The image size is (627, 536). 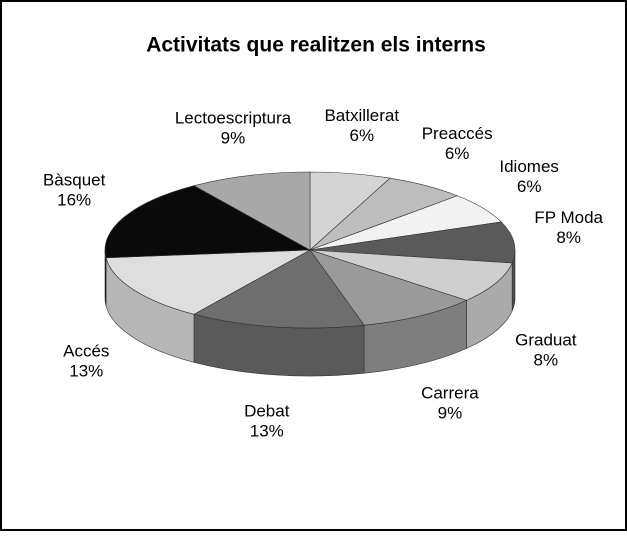 What do you see at coordinates (457, 133) in the screenshot?
I see `slice-label: Preaccés` at bounding box center [457, 133].